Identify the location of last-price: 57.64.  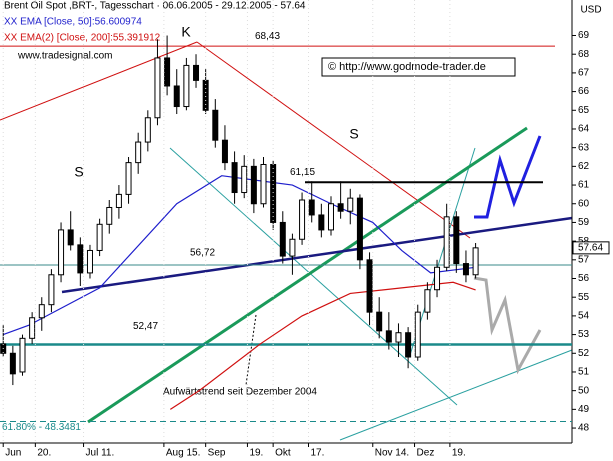
(590, 247).